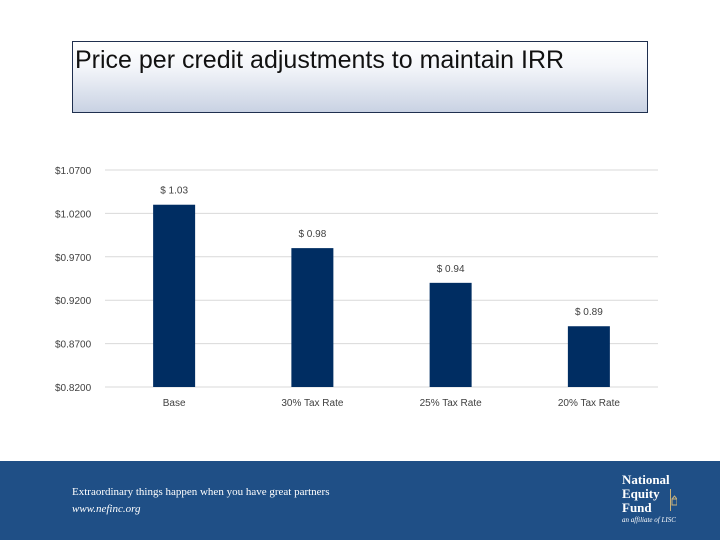  Describe the element at coordinates (673, 500) in the screenshot. I see `house-icon` at that location.